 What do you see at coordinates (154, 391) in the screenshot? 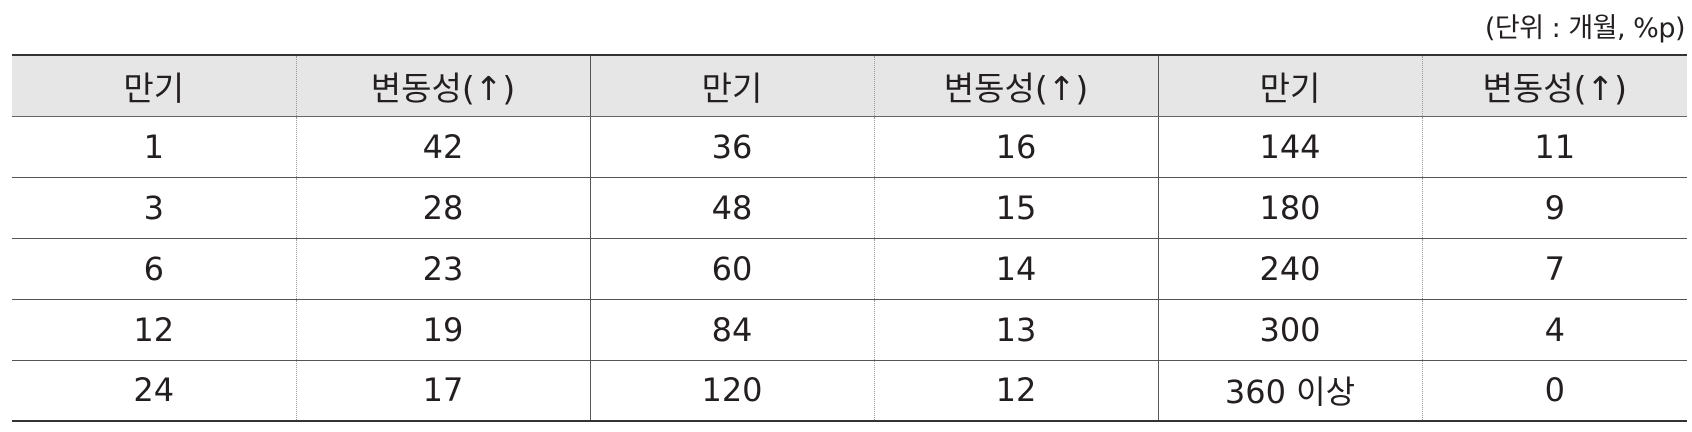
I see `maturity-cell: 24` at bounding box center [154, 391].